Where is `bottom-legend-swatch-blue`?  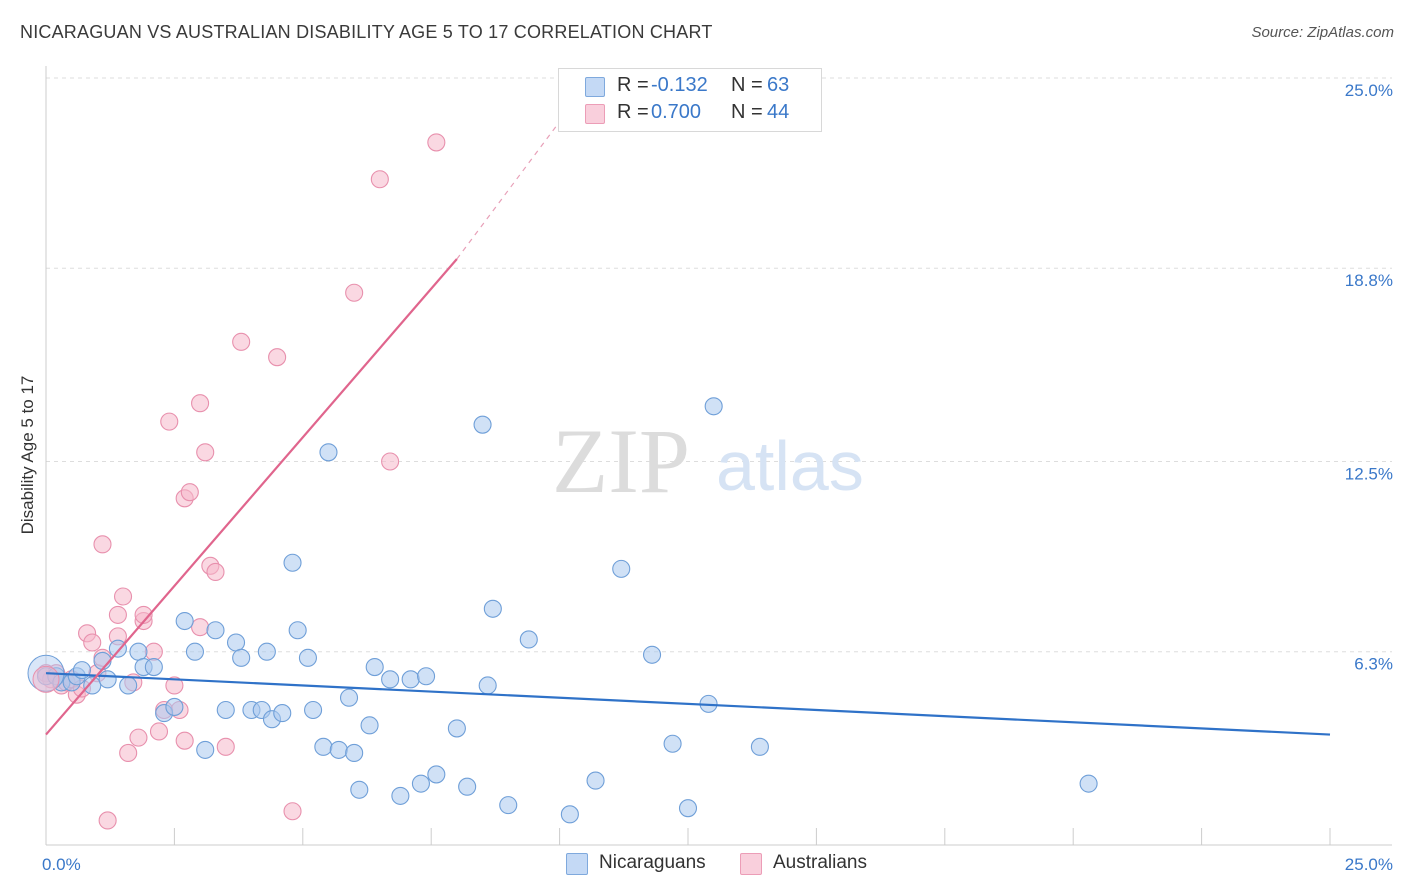
bottom-legend-swatch-blue is located at coordinates (577, 864).